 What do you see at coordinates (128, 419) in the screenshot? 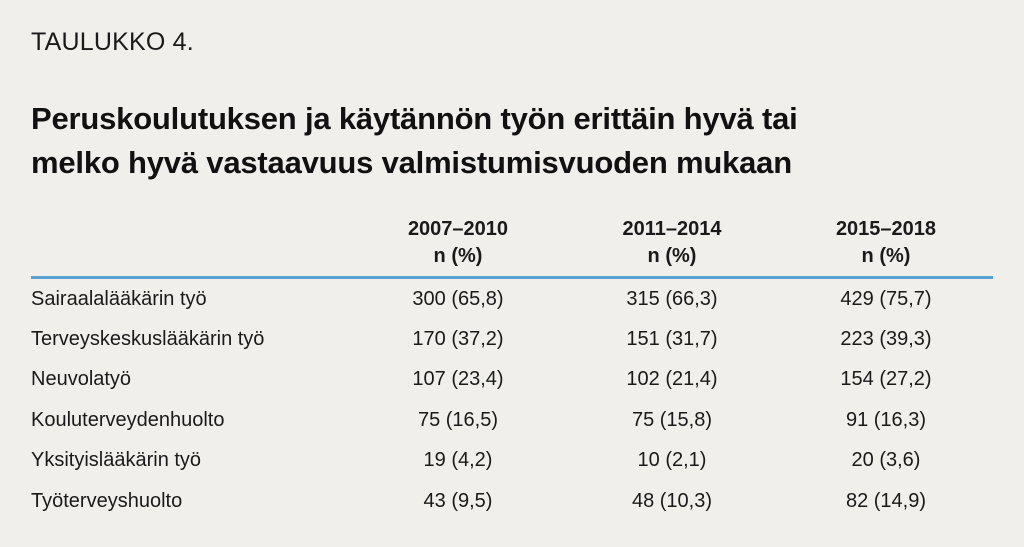
I see `row-label: Kouluterveydenhuolto` at bounding box center [128, 419].